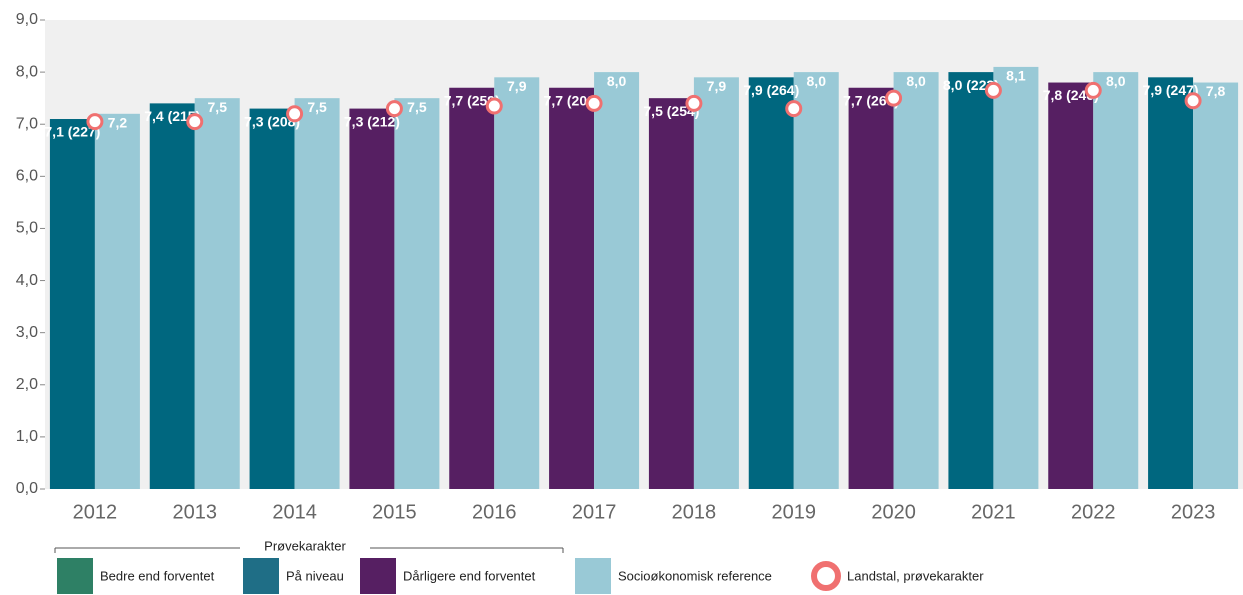 This screenshot has width=1243, height=595. What do you see at coordinates (27, 384) in the screenshot?
I see `y-tick-label: 2,0` at bounding box center [27, 384].